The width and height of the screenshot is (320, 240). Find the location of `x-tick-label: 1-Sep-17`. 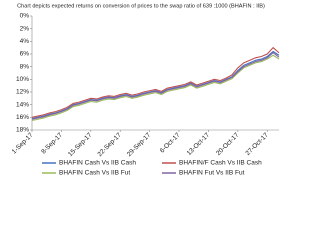

x-tick-label: 1-Sep-17 is located at coordinates (23, 143).